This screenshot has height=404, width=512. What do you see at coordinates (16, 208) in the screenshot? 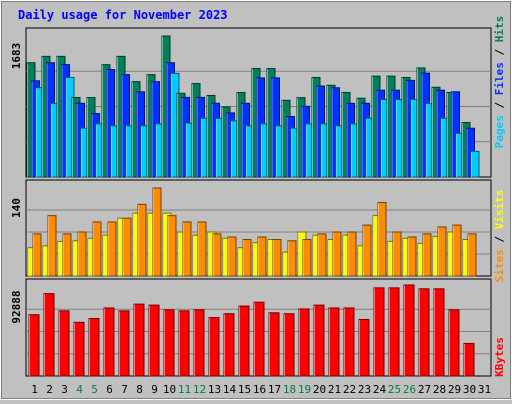
I see `panel-visits-sites-ymax-label: 140` at bounding box center [16, 208].